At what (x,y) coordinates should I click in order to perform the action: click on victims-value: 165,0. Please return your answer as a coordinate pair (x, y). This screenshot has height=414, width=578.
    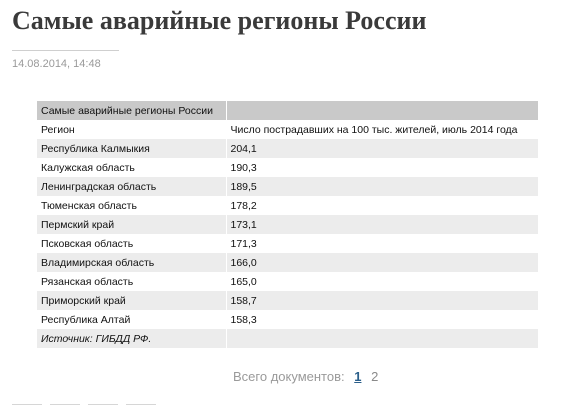
    Looking at the image, I should click on (382, 281).